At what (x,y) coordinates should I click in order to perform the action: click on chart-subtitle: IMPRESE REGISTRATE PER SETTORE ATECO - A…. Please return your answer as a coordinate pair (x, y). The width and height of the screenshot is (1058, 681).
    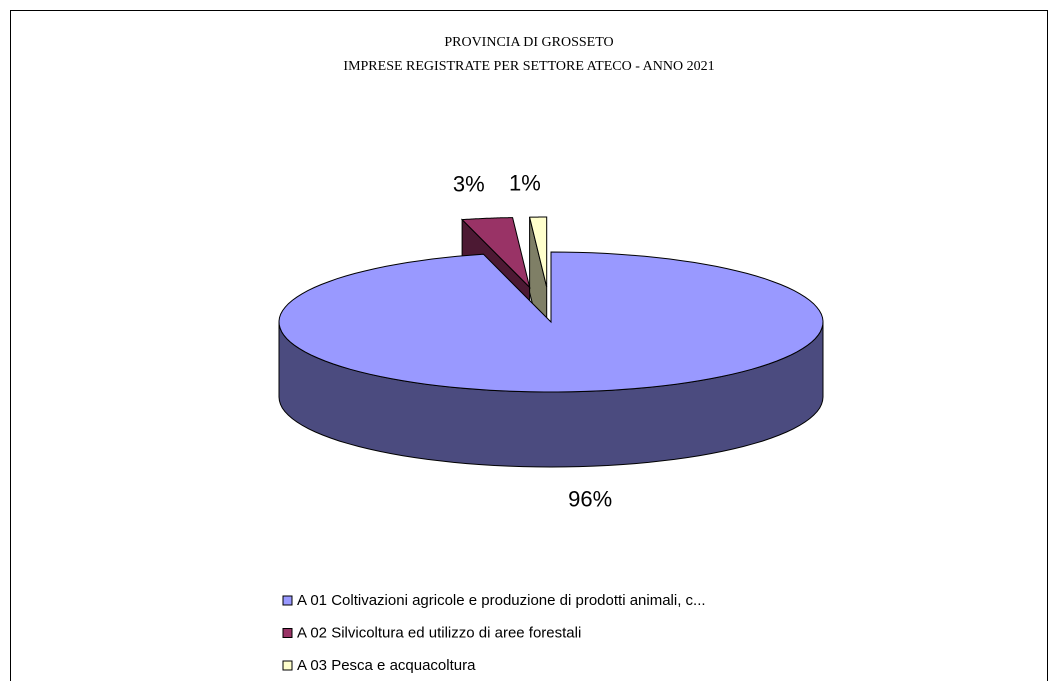
    Looking at the image, I should click on (528, 66).